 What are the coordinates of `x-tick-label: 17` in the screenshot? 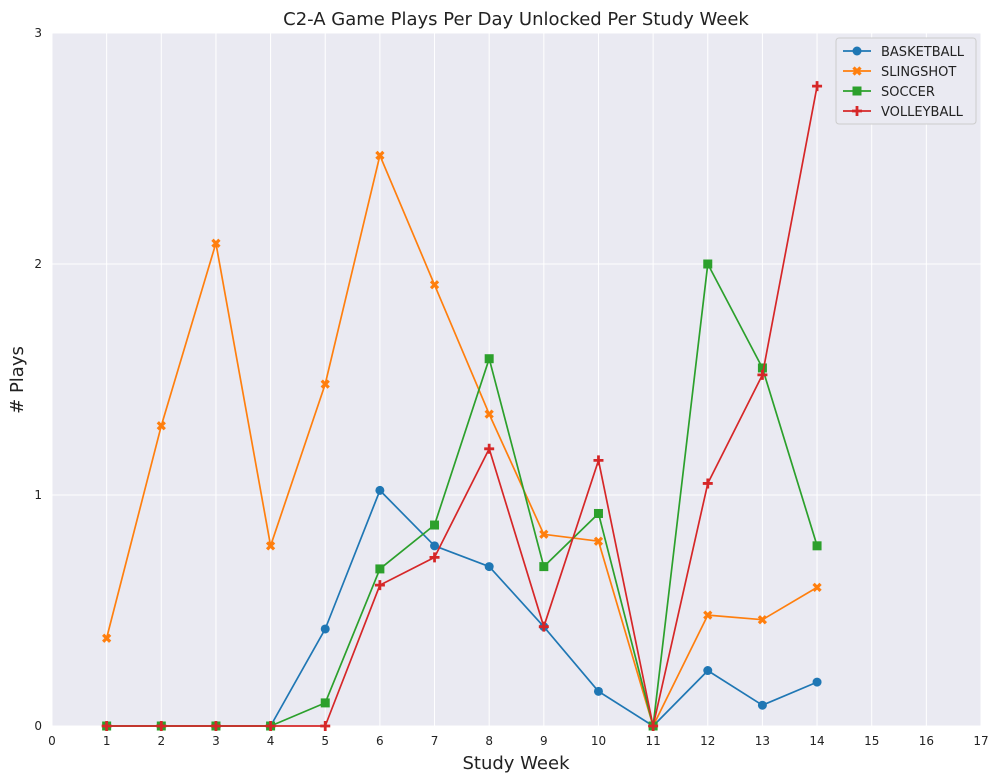 It's located at (980, 741).